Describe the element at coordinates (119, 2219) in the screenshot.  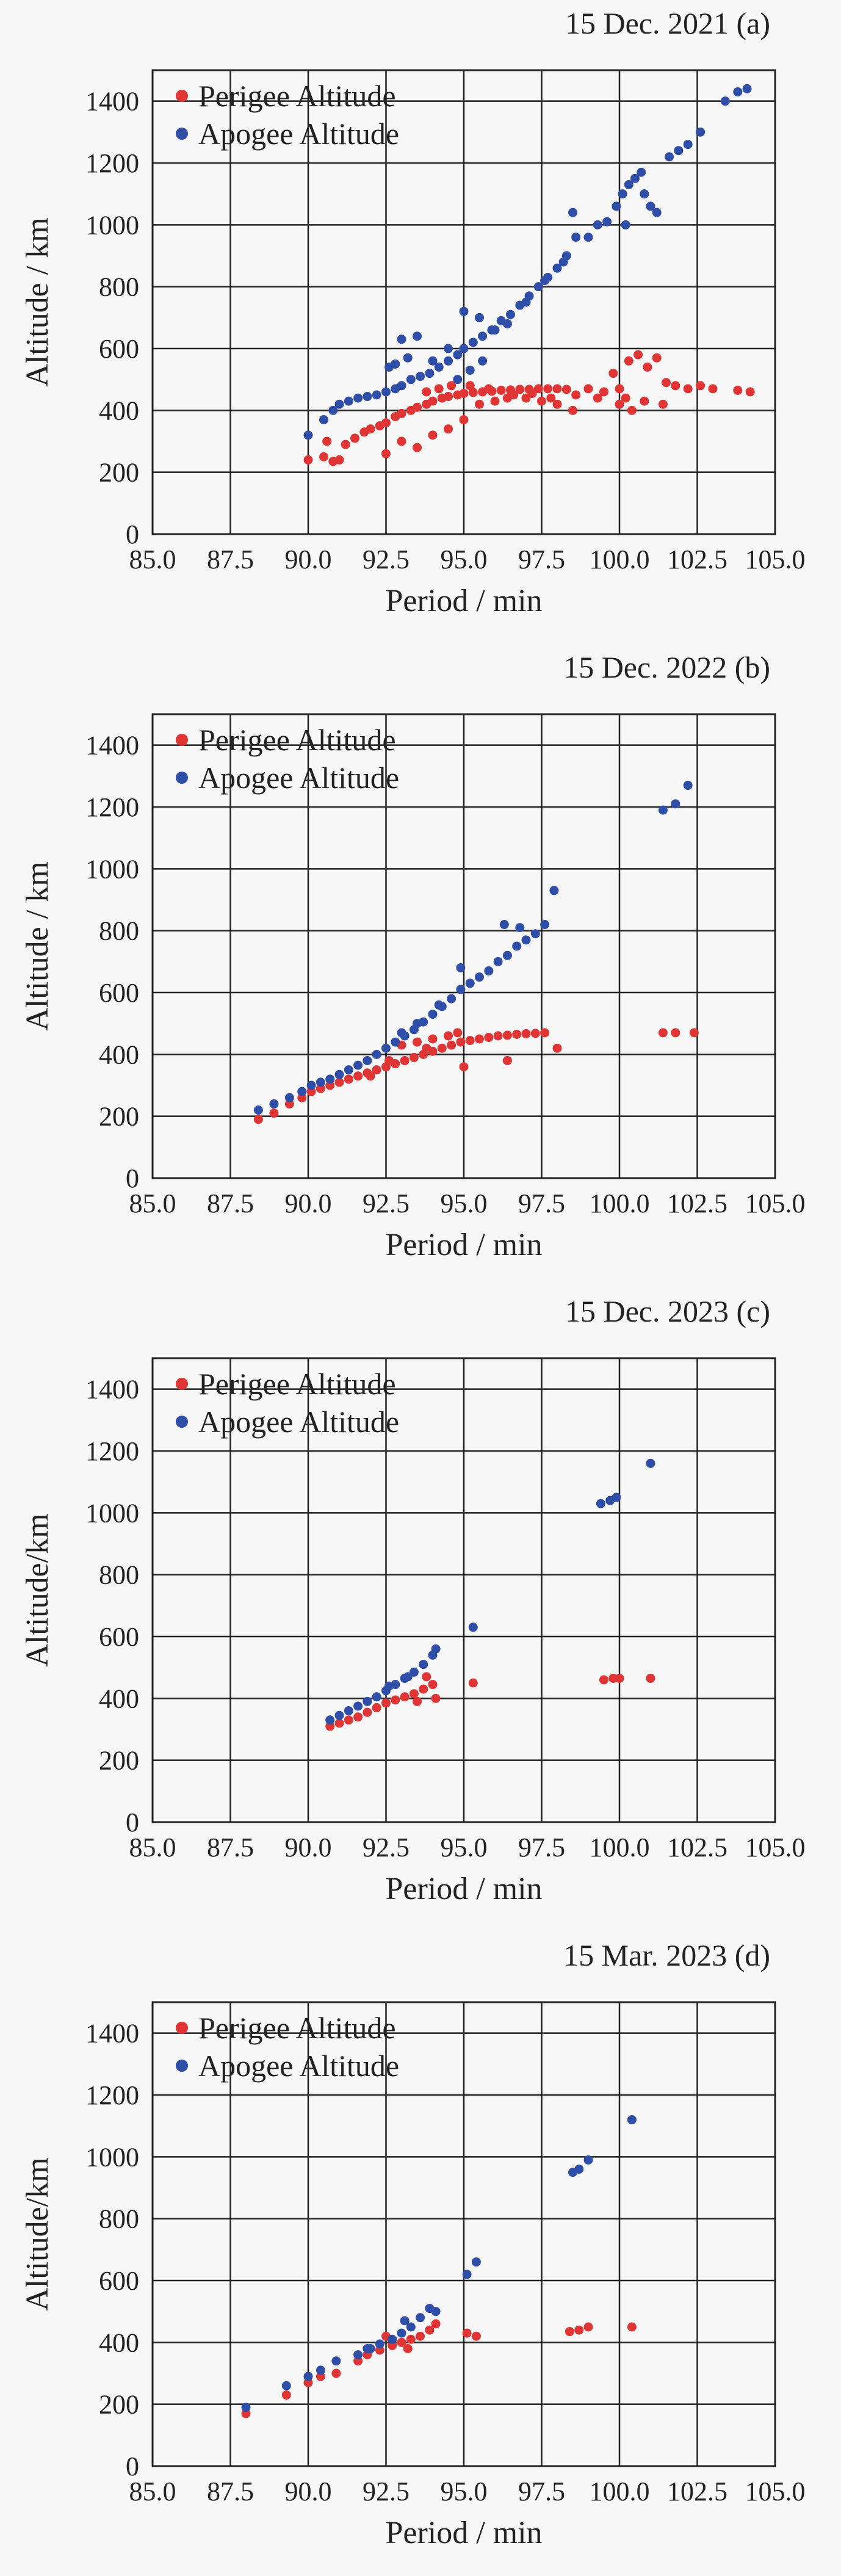
I see `y-tick-label: 800` at that location.